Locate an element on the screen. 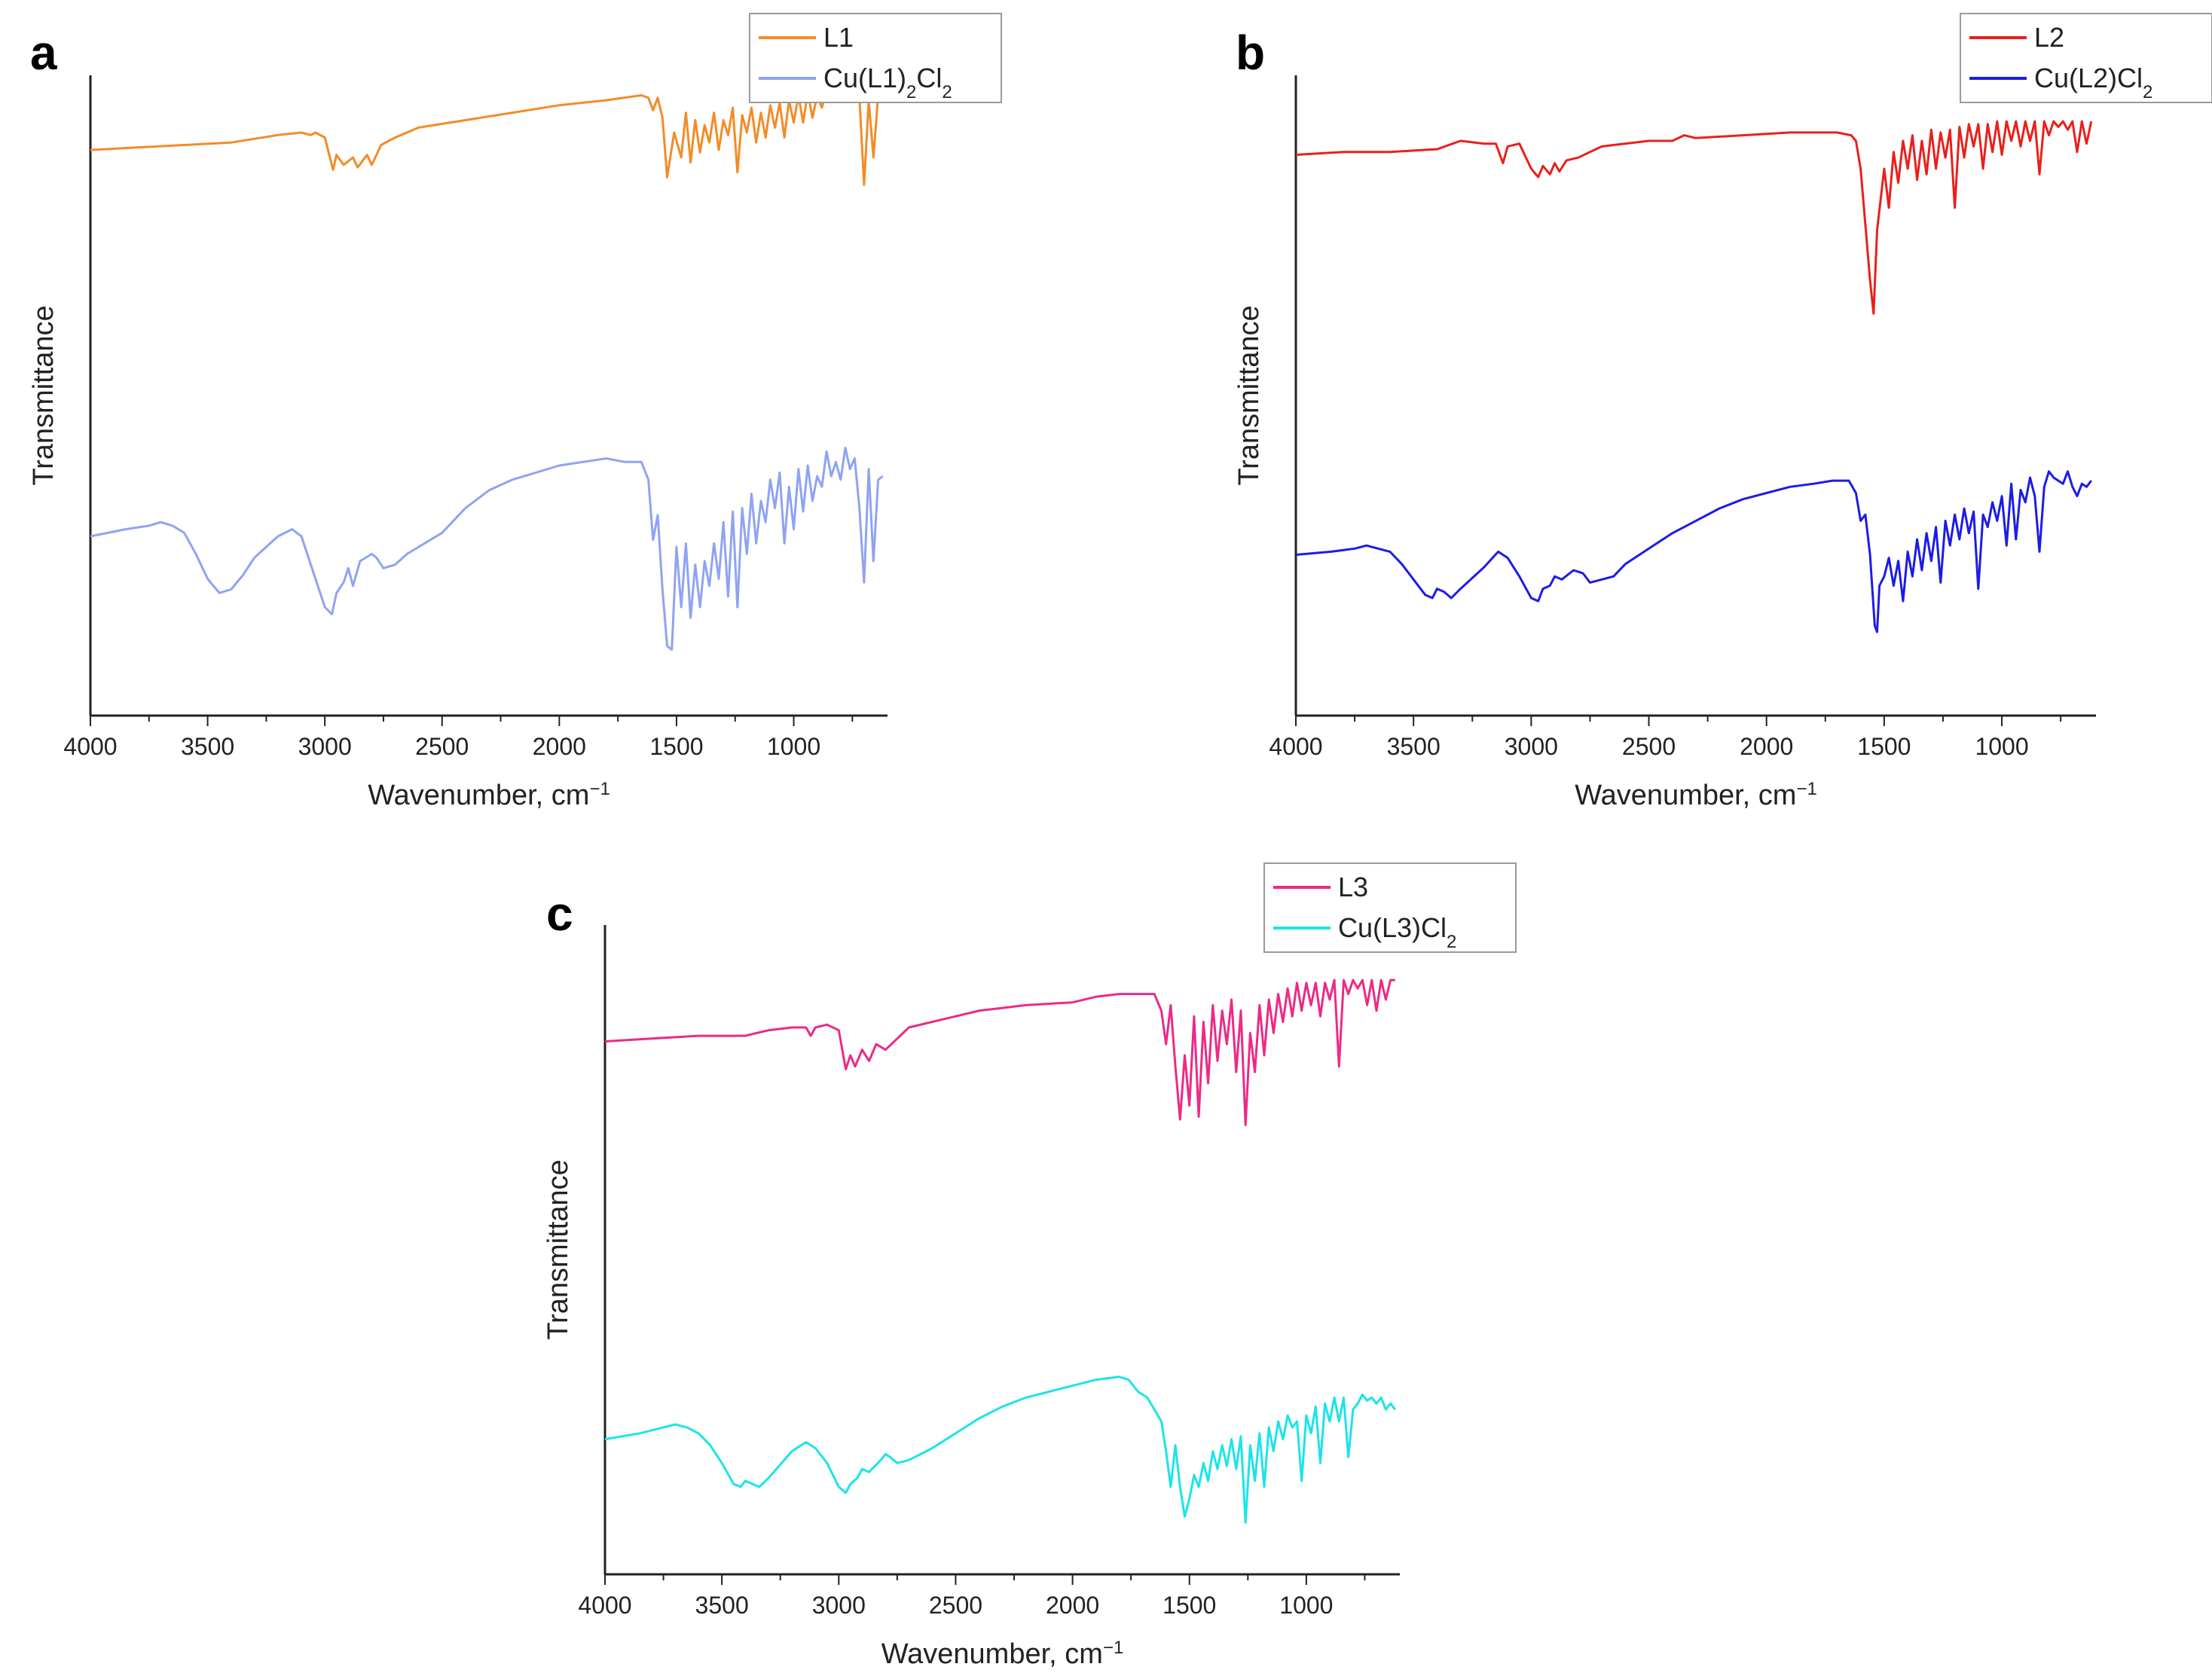 This screenshot has height=1673, width=2212. panel-b-x-tick-label: 3500 is located at coordinates (1414, 746).